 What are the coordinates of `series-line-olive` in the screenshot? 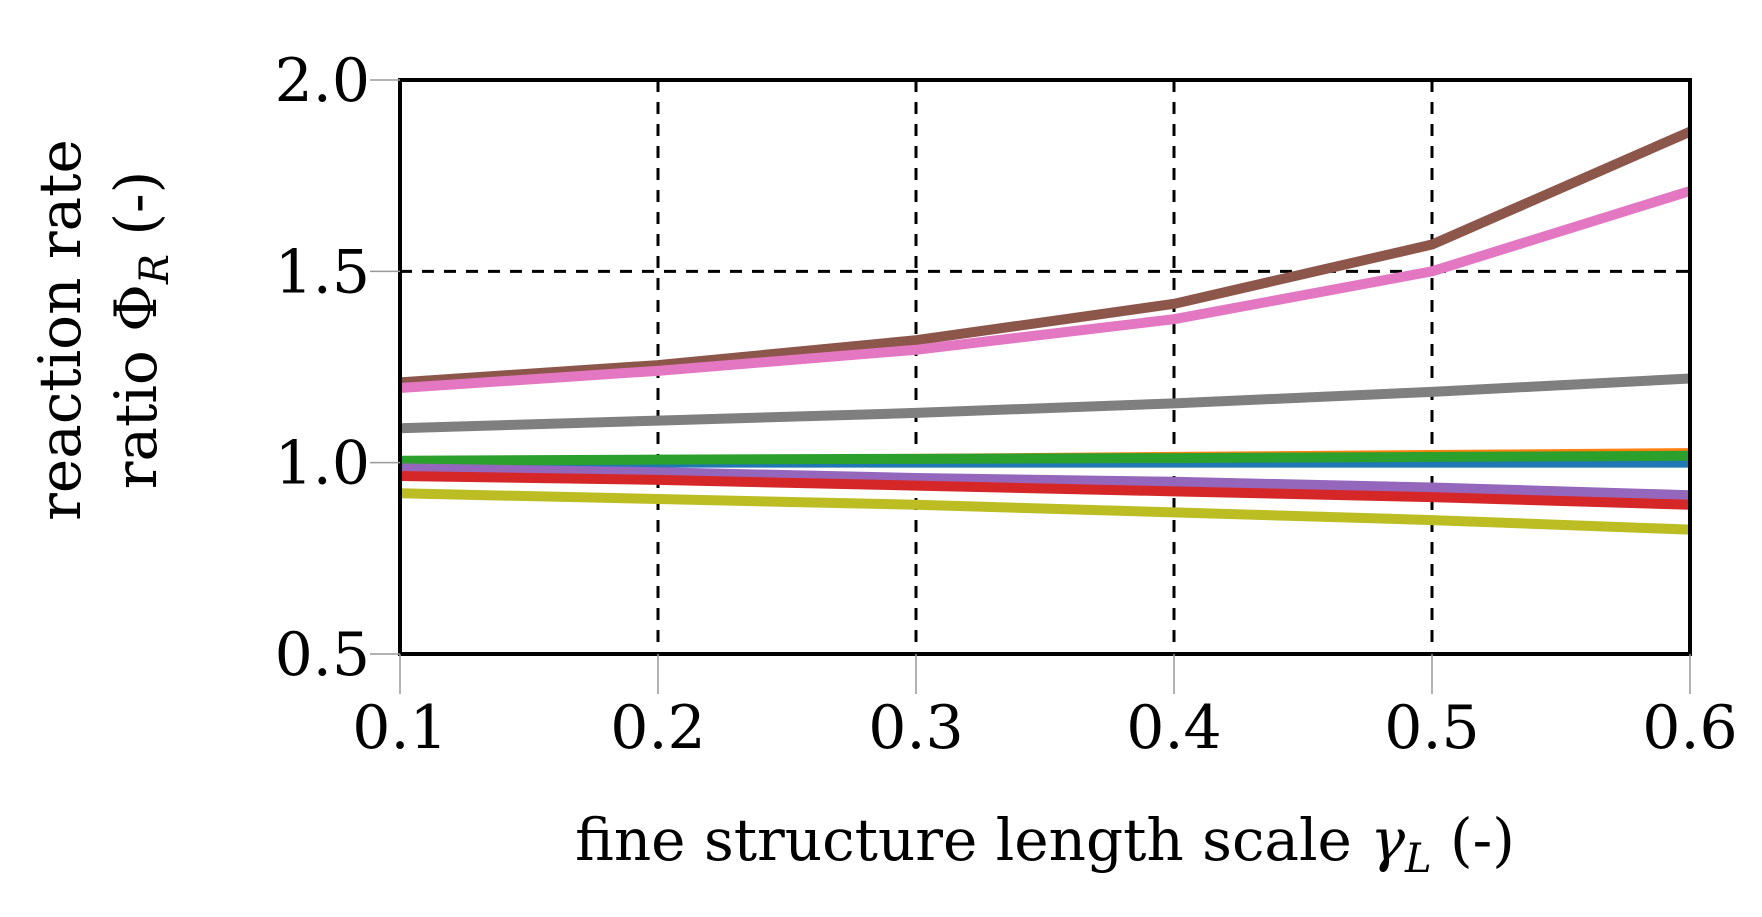 It's located at (1045, 511).